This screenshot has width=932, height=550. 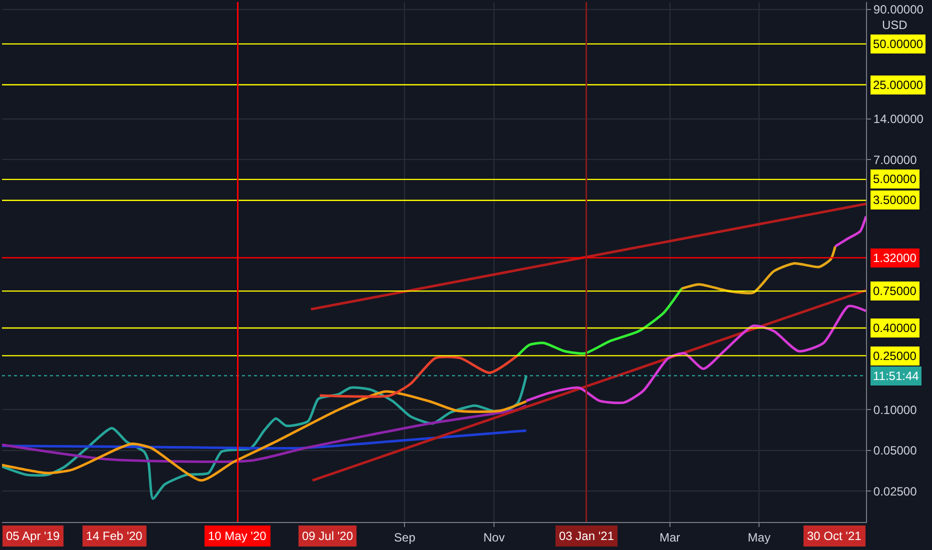 What do you see at coordinates (895, 409) in the screenshot?
I see `y-tick-label: 0.10000` at bounding box center [895, 409].